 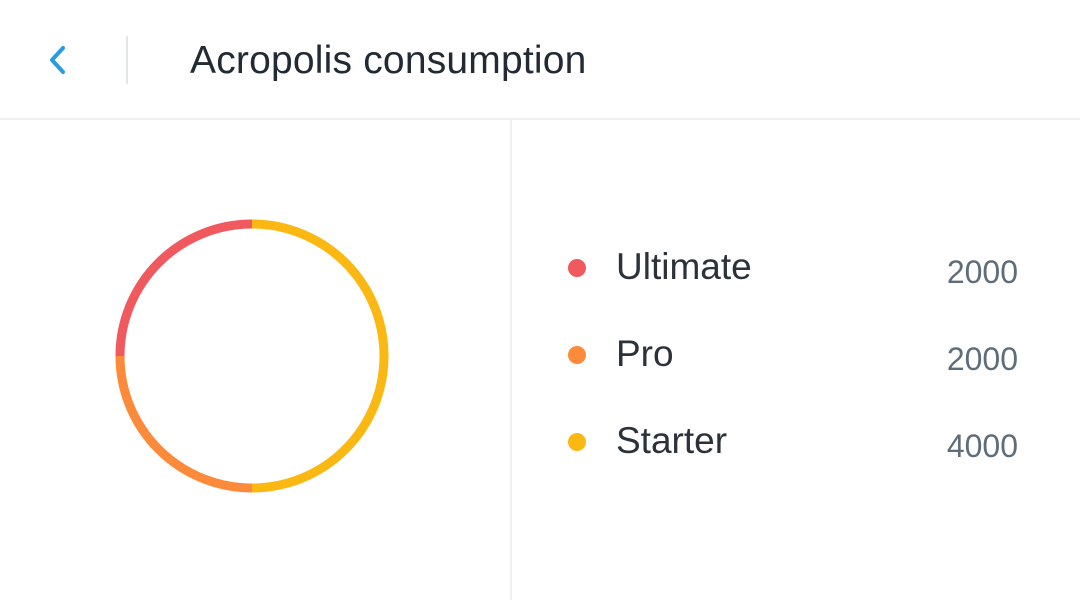 What do you see at coordinates (577, 442) in the screenshot?
I see `starter-dot-icon` at bounding box center [577, 442].